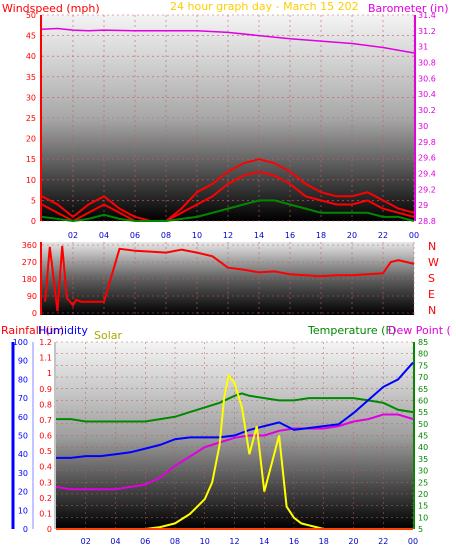 This screenshot has width=456, height=547. What do you see at coordinates (31, 139) in the screenshot?
I see `windspeed-tick-20: 20` at bounding box center [31, 139].